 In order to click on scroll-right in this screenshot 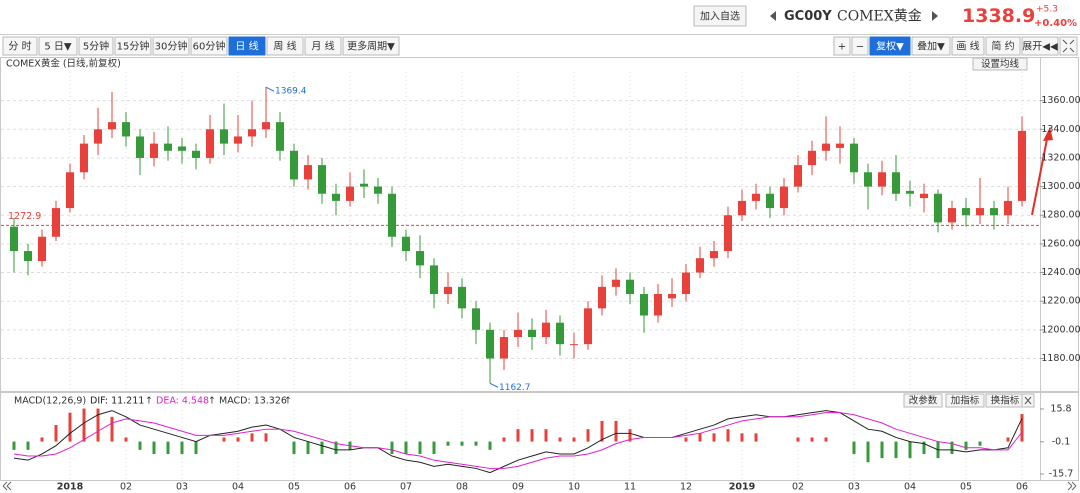, I will do `click(1072, 486)`.